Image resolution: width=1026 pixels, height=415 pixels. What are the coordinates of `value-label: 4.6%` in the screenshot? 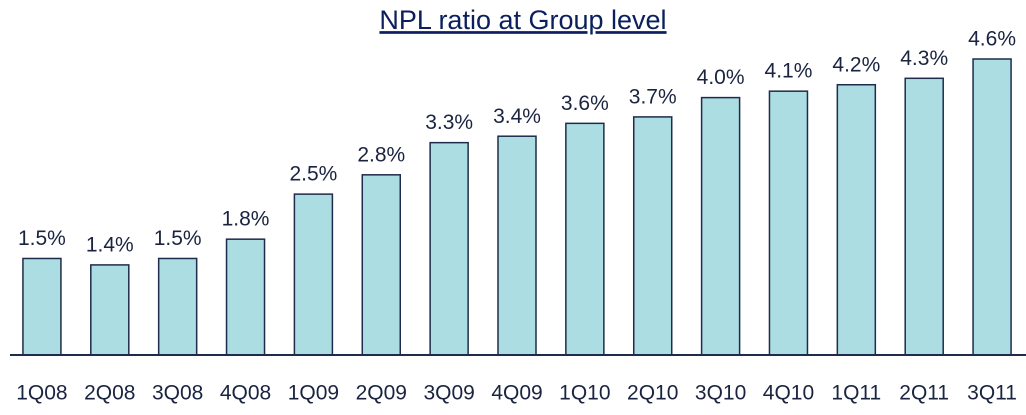 It's located at (992, 39).